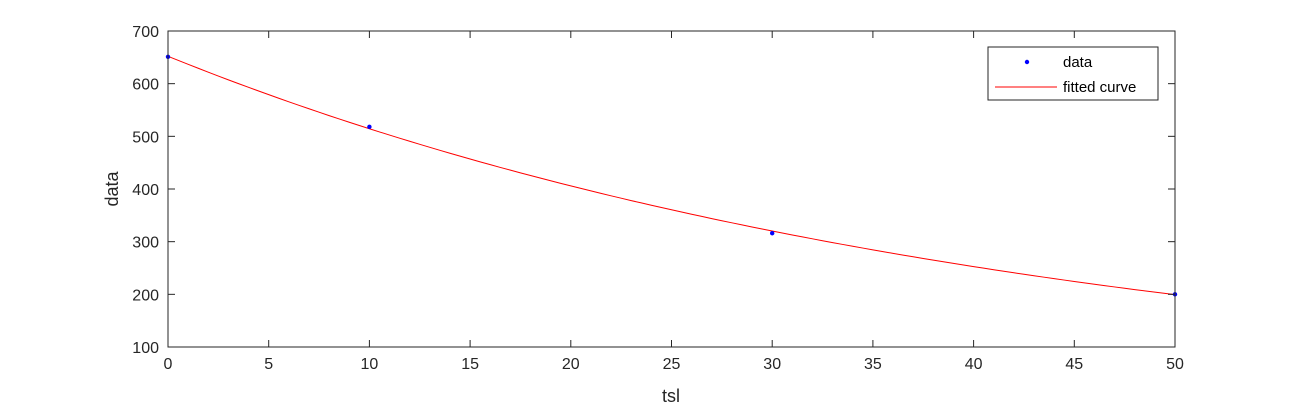  Describe the element at coordinates (873, 364) in the screenshot. I see `x-tick-label: 35` at that location.